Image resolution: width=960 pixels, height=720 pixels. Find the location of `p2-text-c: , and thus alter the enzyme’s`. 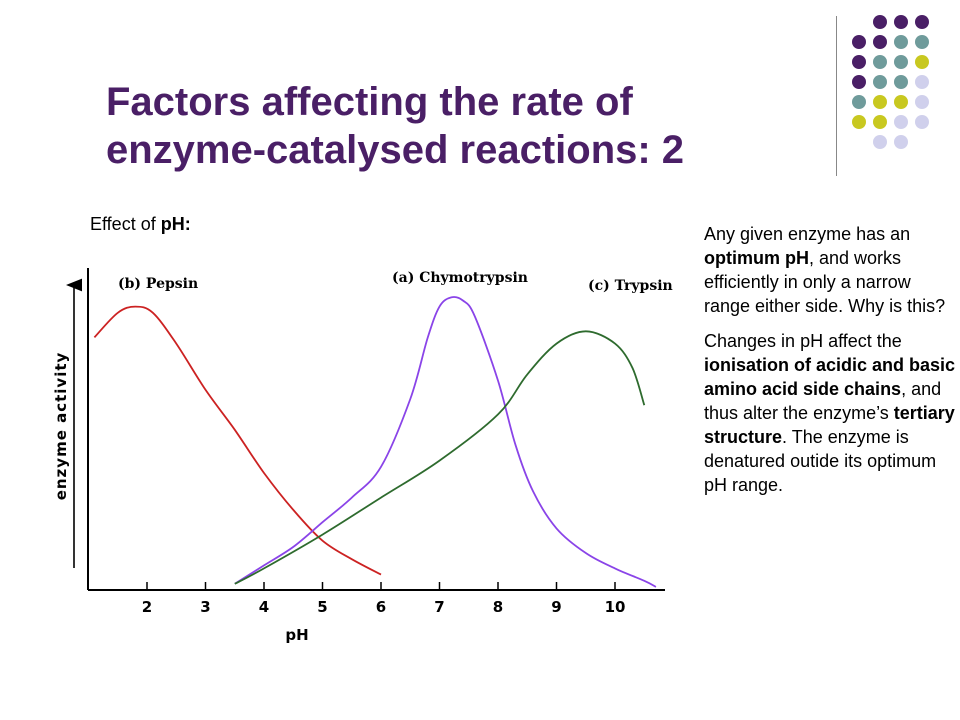

p2-text-c: , and thus alter the enzyme’s is located at coordinates (823, 401).